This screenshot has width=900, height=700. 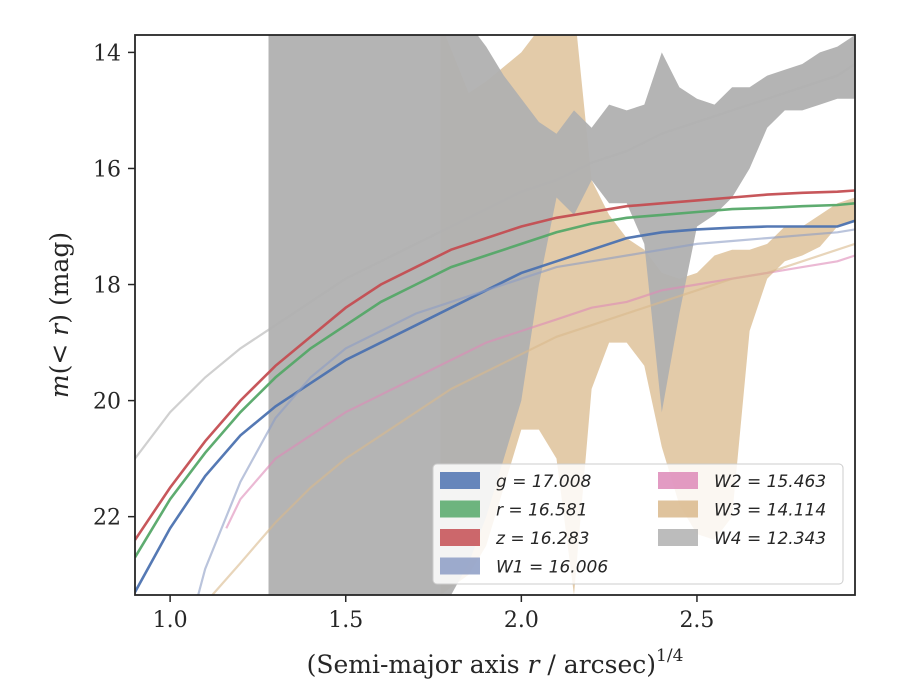 I want to click on x-tick-label: 1.0, so click(x=170, y=620).